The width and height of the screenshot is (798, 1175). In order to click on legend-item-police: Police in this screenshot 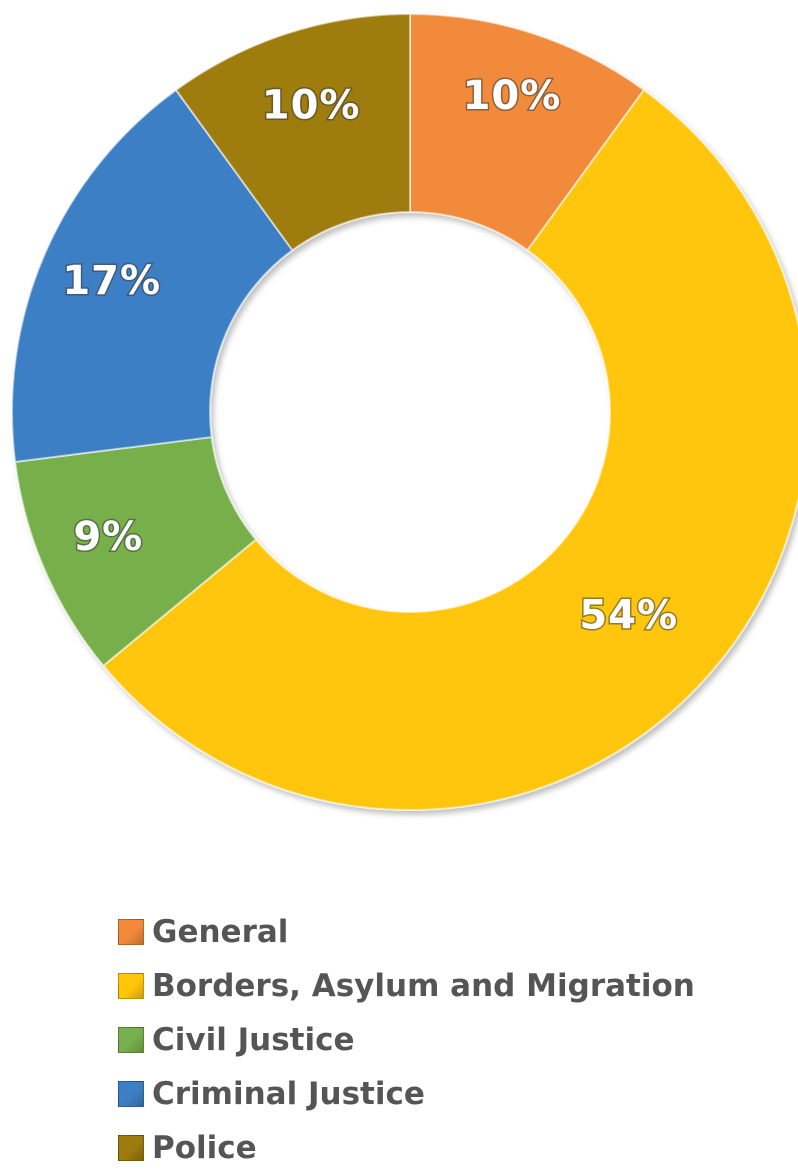, I will do `click(406, 1148)`.